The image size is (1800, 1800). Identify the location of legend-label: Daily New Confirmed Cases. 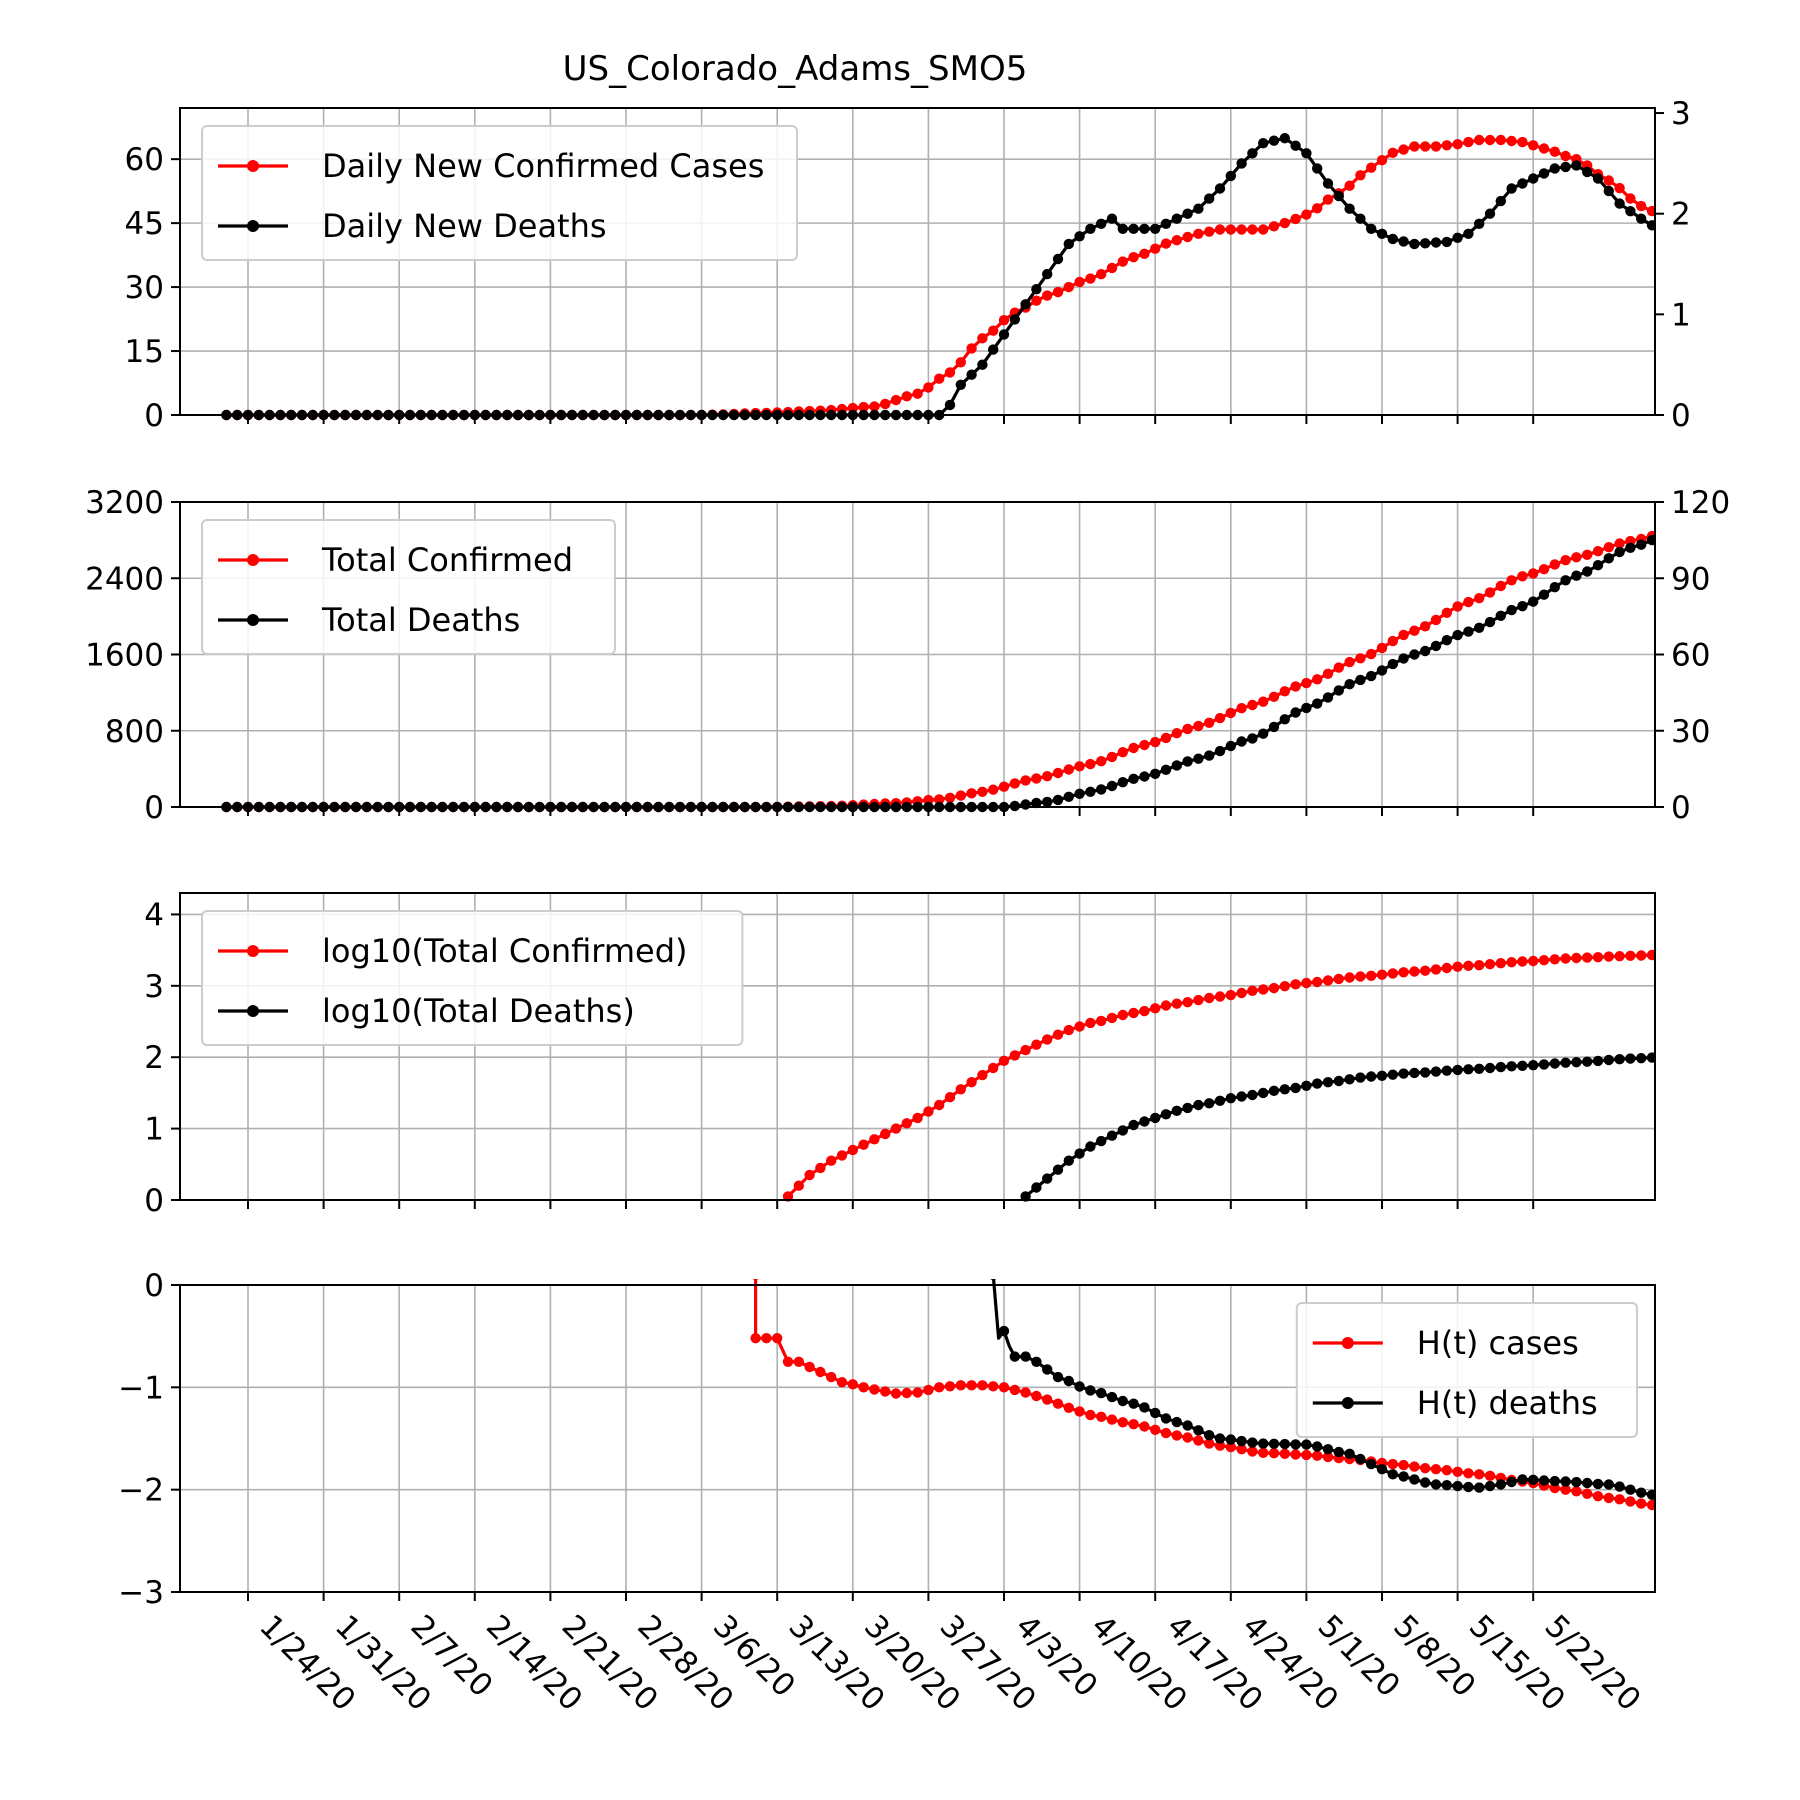
(543, 166).